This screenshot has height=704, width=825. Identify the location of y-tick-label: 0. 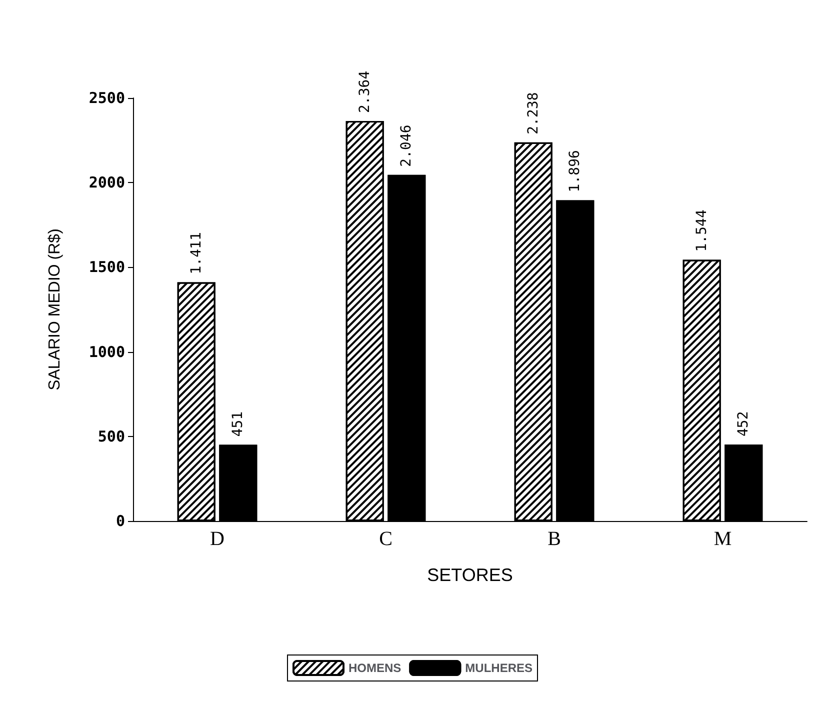
(120, 521).